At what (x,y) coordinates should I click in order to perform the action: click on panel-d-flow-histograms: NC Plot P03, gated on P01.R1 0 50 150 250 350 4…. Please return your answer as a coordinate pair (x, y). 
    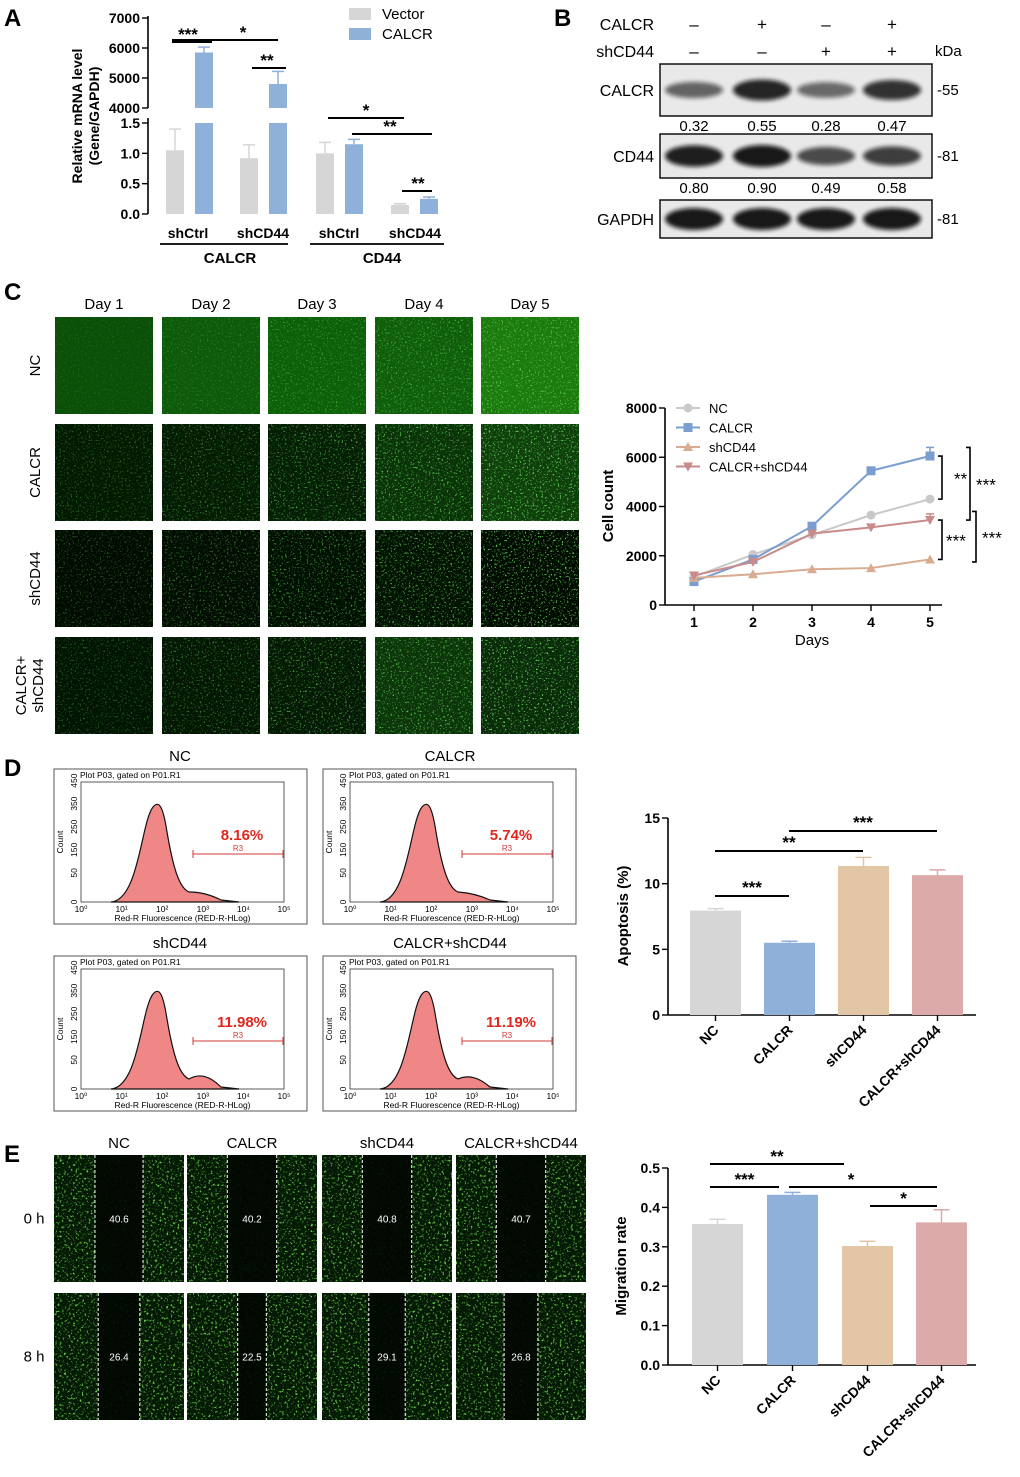
    Looking at the image, I should click on (315, 930).